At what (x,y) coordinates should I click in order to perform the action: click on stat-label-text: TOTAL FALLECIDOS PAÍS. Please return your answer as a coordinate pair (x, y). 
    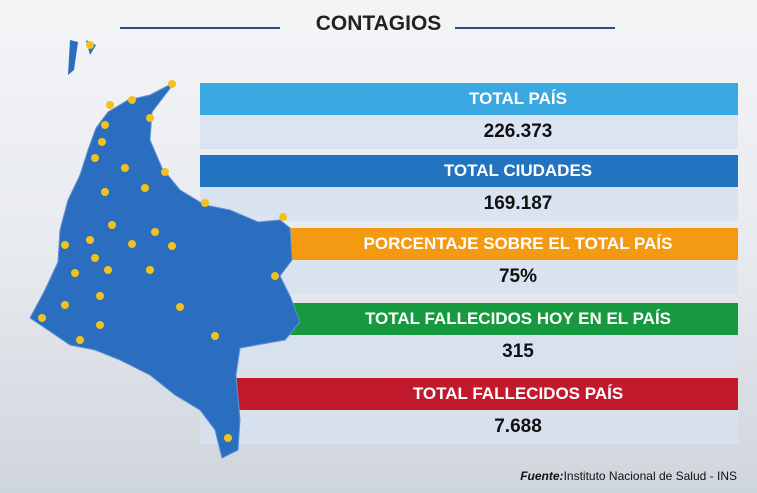
    Looking at the image, I should click on (518, 393).